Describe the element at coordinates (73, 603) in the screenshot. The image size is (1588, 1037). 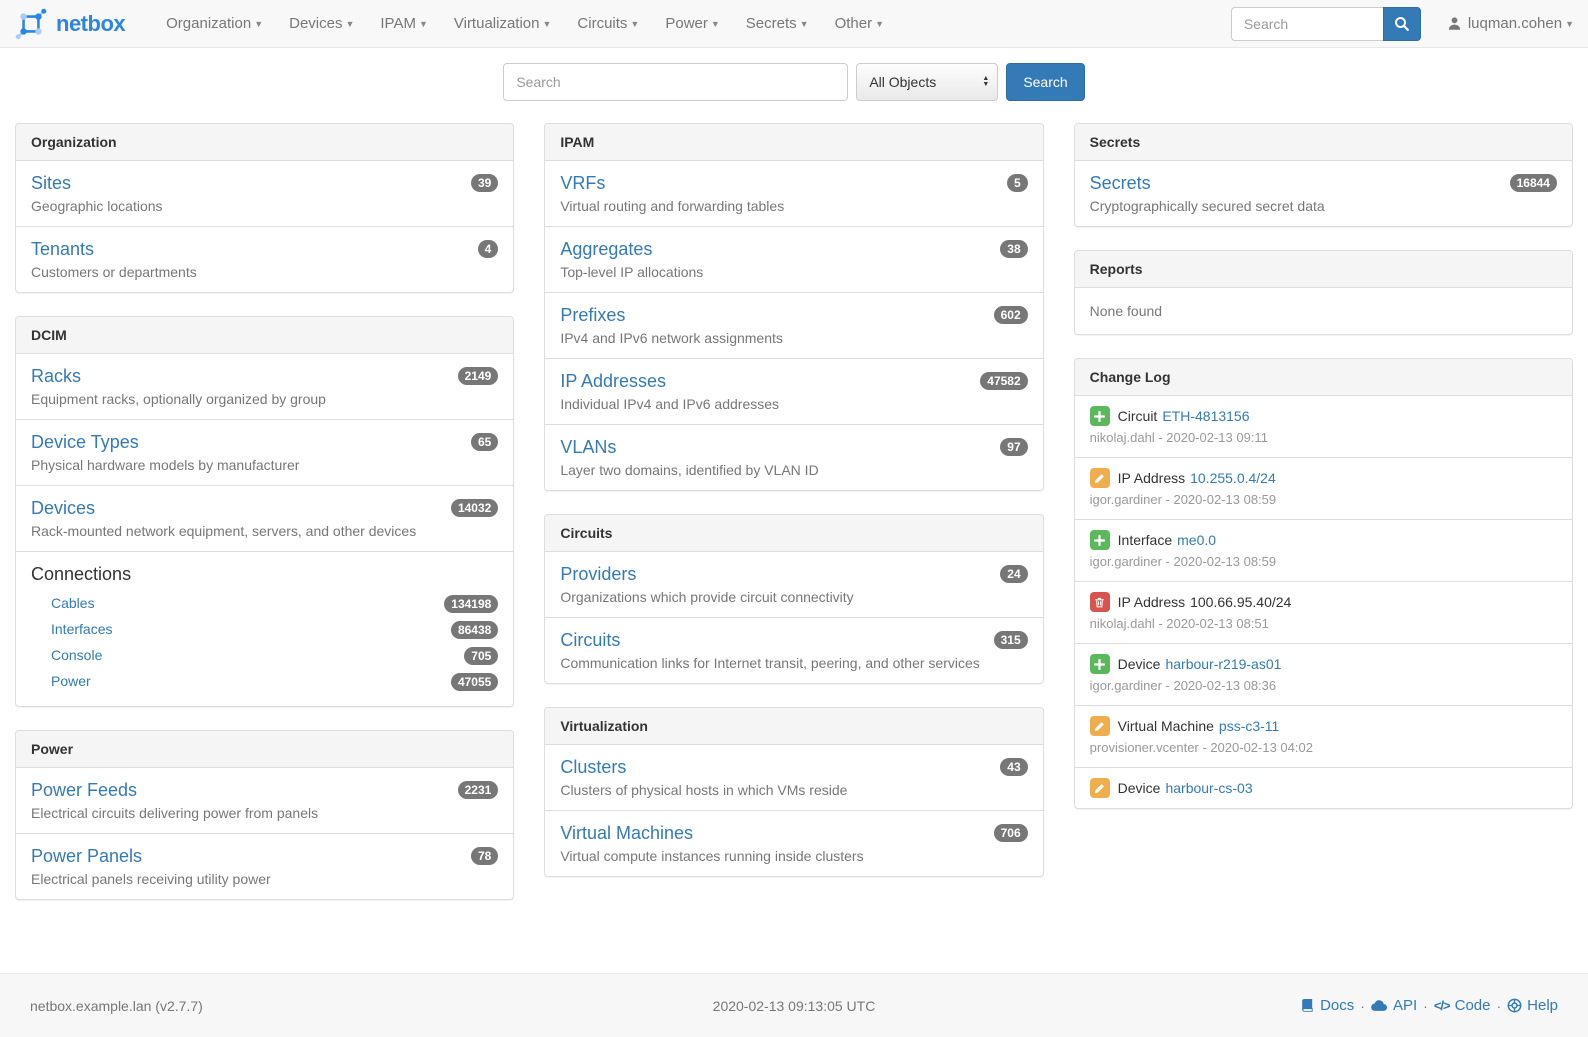
I see `cables-link: Cables` at that location.